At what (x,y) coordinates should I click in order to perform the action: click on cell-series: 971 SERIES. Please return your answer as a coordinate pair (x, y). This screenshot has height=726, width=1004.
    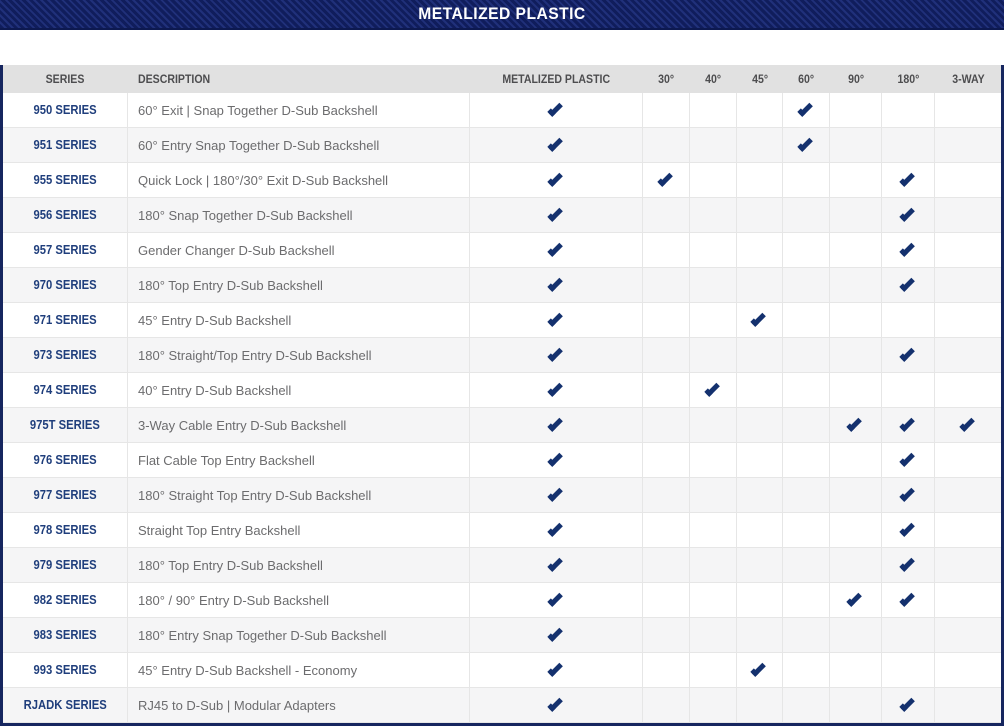
    Looking at the image, I should click on (65, 320).